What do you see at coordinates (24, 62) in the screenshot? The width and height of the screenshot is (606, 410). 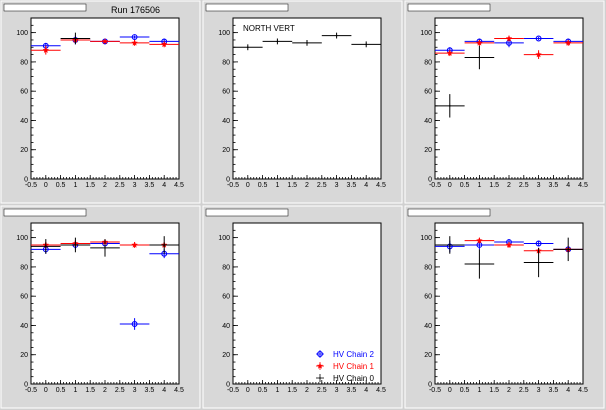 I see `y-tick-label: 80` at bounding box center [24, 62].